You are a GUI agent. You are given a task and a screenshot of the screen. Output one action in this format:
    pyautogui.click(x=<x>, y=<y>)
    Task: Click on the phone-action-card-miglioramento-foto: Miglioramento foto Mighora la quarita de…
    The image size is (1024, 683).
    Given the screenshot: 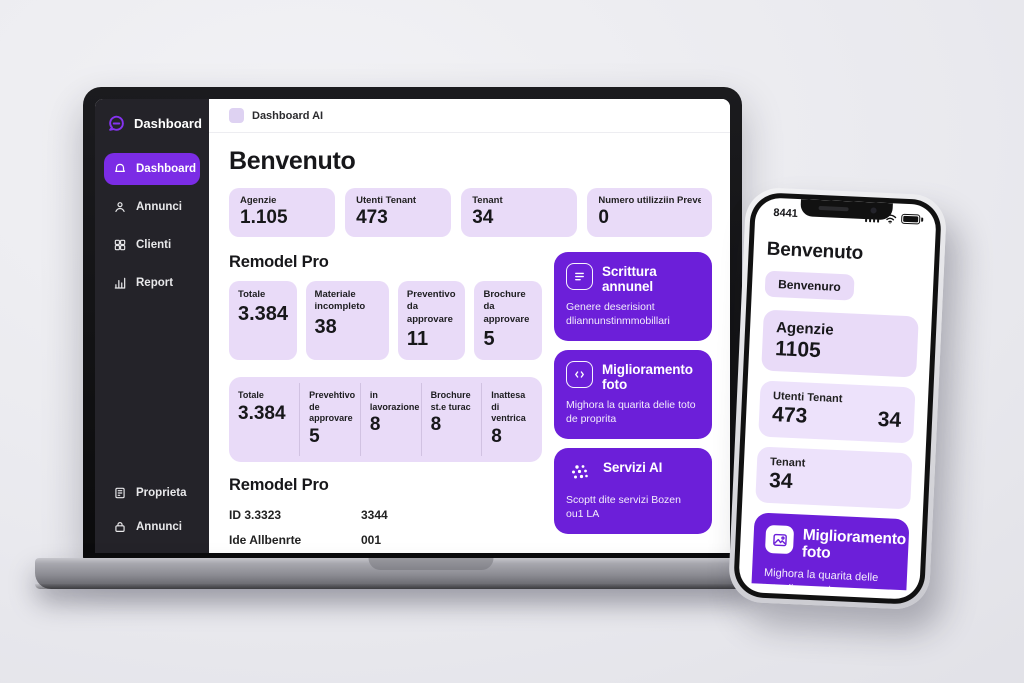 What is the action you would take?
    pyautogui.click(x=830, y=551)
    